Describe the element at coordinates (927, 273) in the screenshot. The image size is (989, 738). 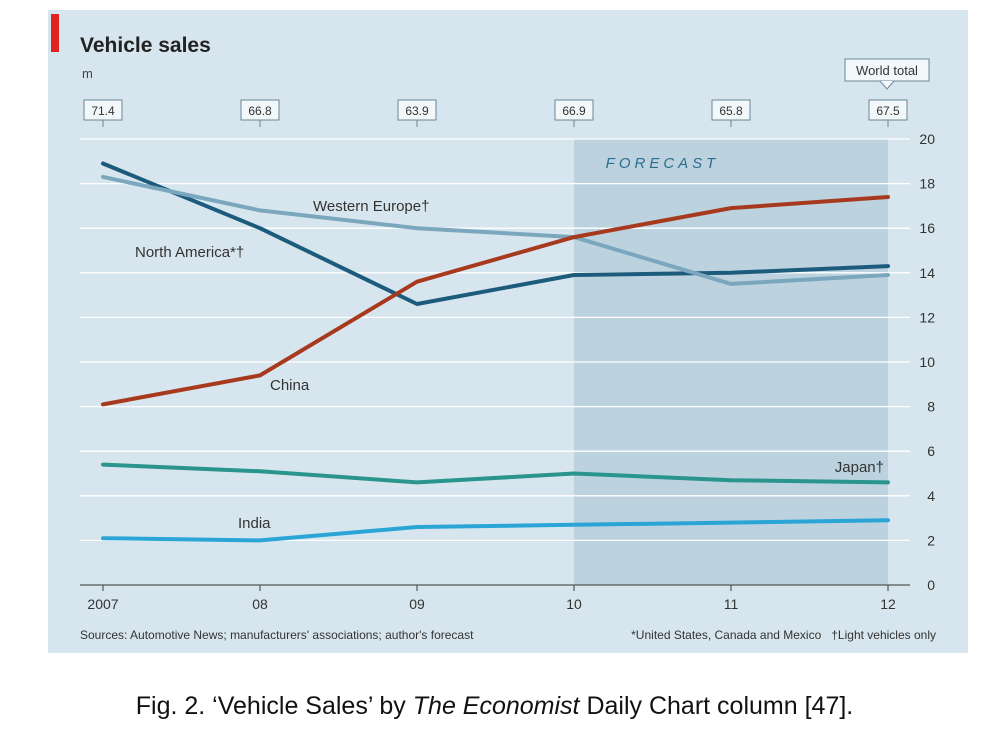
I see `y-tick-label: 14` at that location.